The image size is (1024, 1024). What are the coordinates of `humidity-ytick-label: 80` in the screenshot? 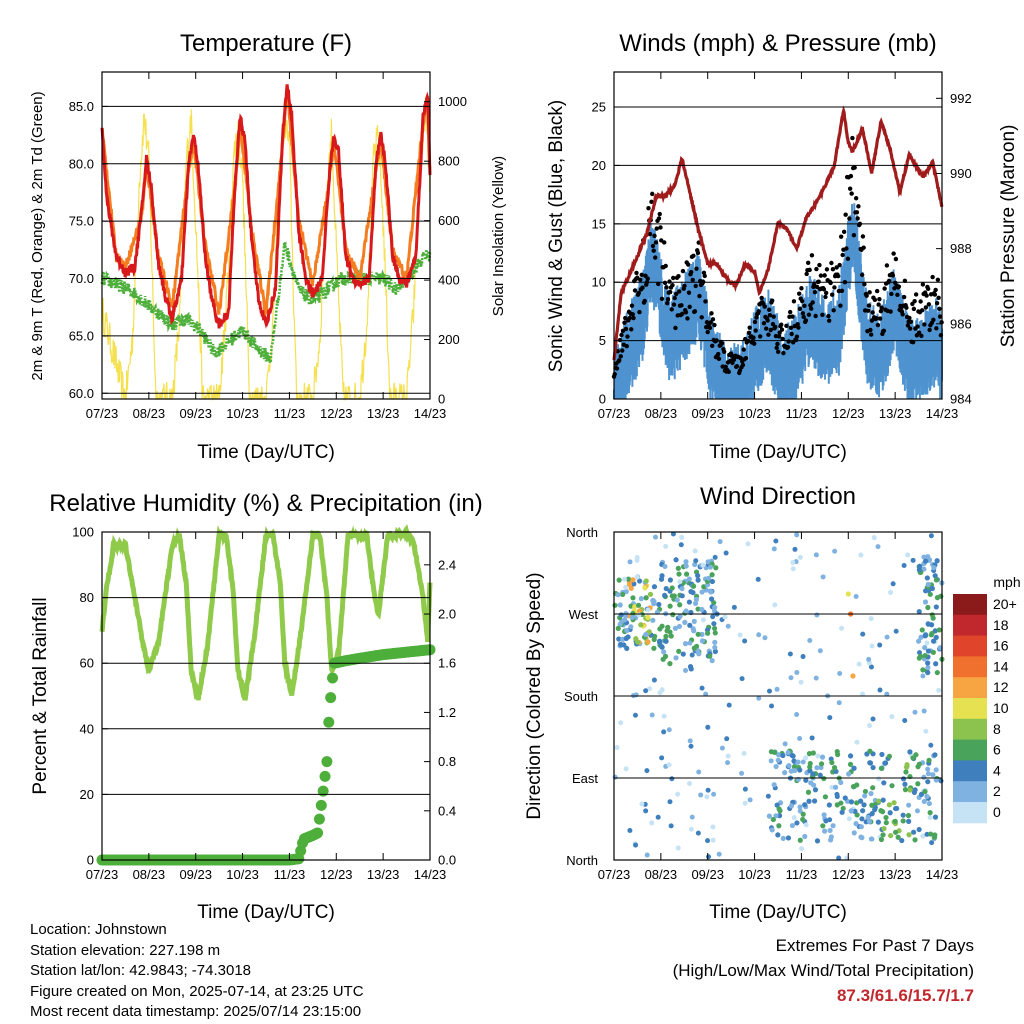 It's located at (87, 597).